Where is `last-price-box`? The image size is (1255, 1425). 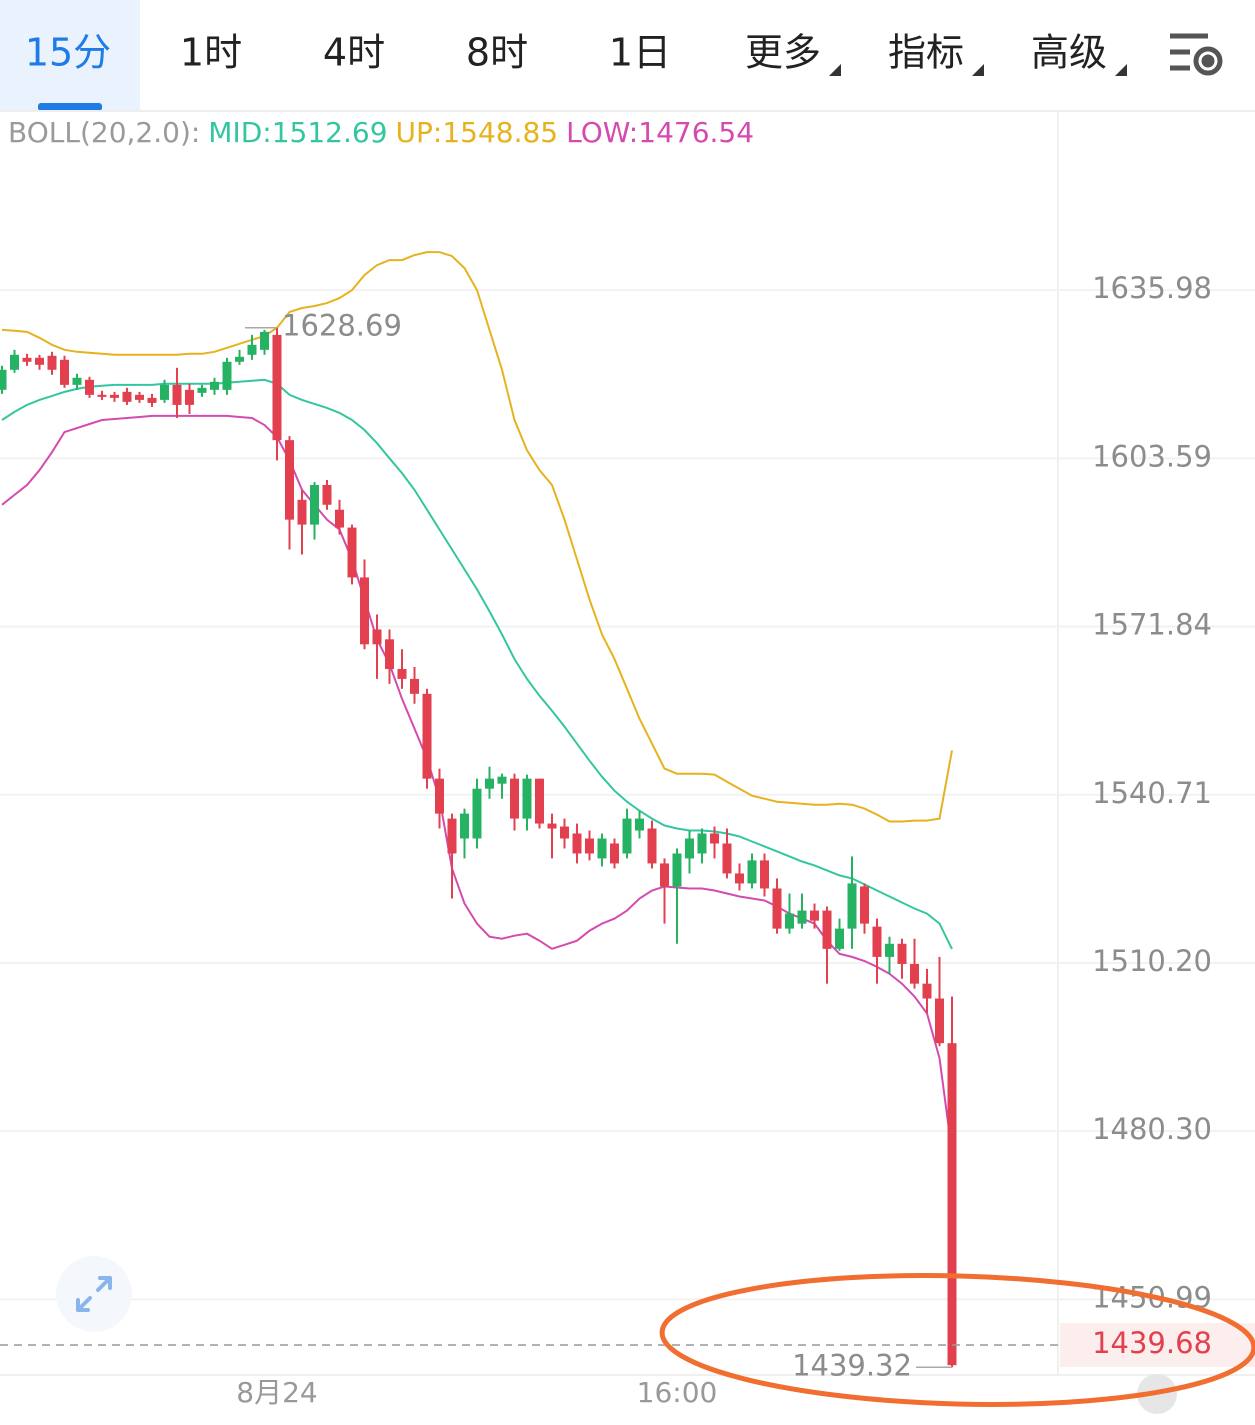 last-price-box is located at coordinates (1157, 1345).